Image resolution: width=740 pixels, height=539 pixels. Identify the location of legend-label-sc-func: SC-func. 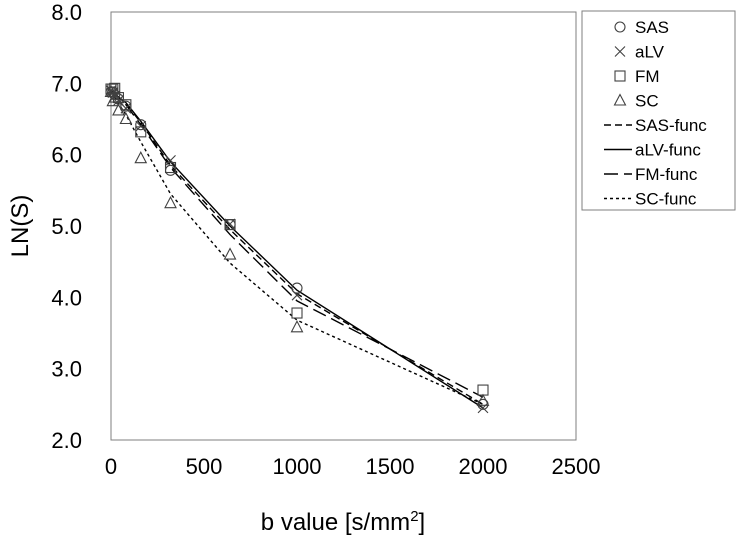
(666, 199).